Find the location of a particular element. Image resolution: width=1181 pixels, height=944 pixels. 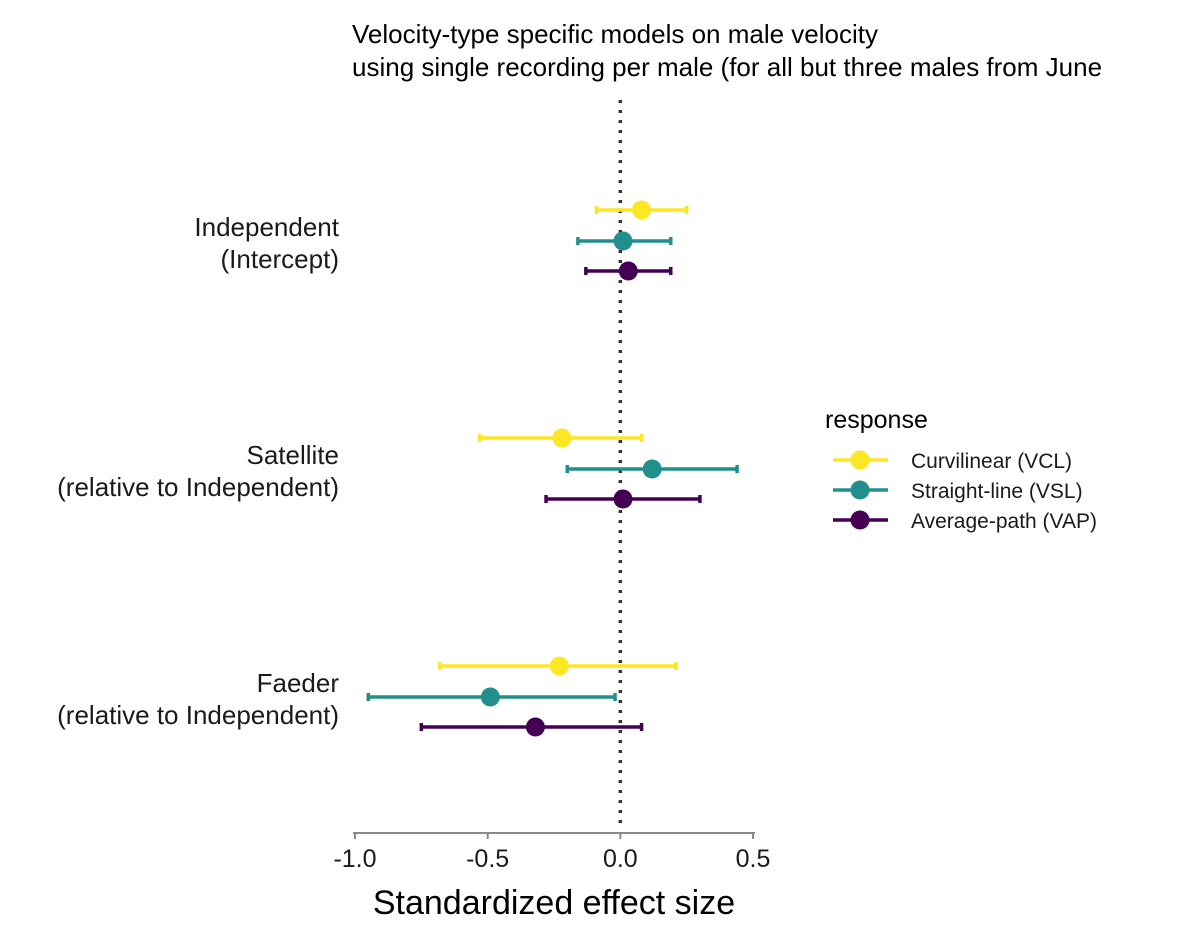

legend-item-1: Curvilinear (VCL) is located at coordinates (952, 461).